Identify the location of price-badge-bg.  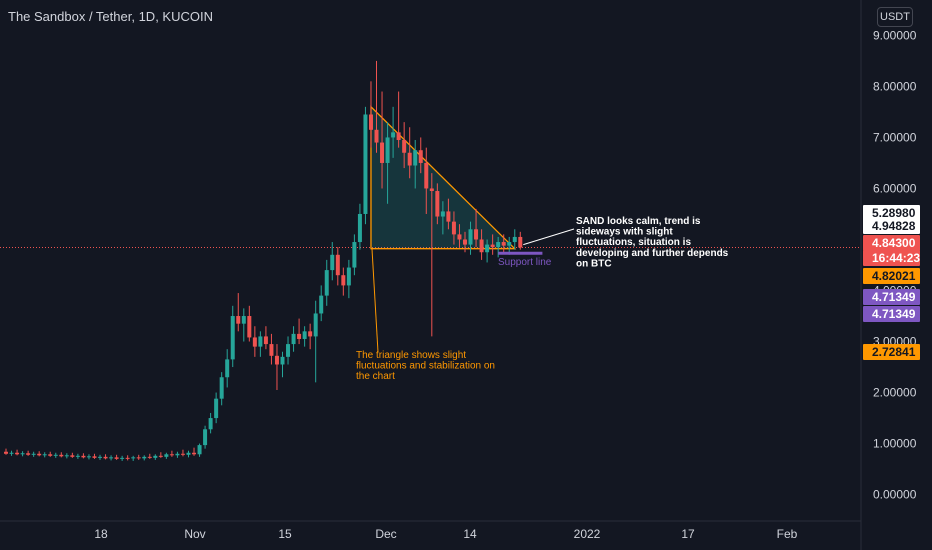
(891, 297).